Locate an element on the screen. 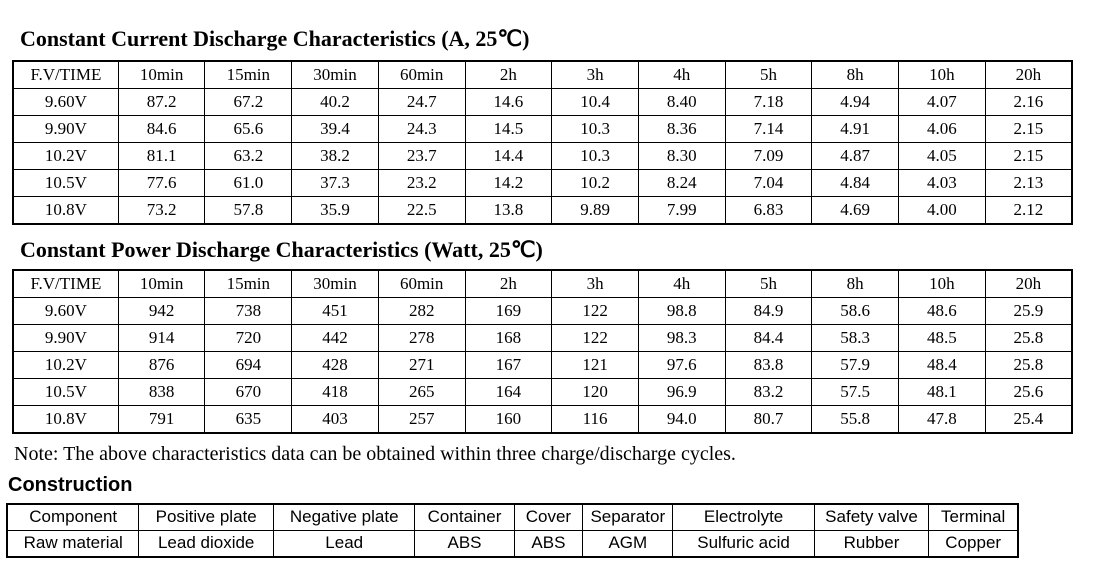  power-cell-2-10: 48.5 is located at coordinates (941, 337).